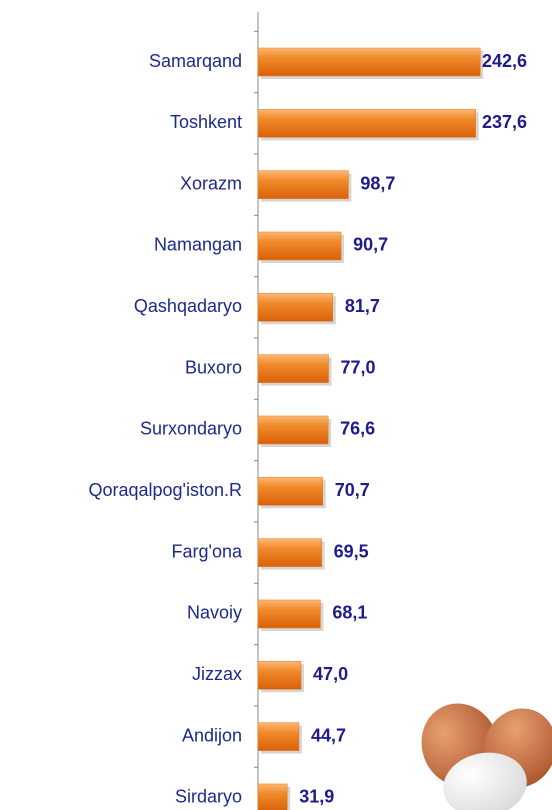 This screenshot has height=810, width=552. What do you see at coordinates (349, 613) in the screenshot?
I see `value-label: 68,1` at bounding box center [349, 613].